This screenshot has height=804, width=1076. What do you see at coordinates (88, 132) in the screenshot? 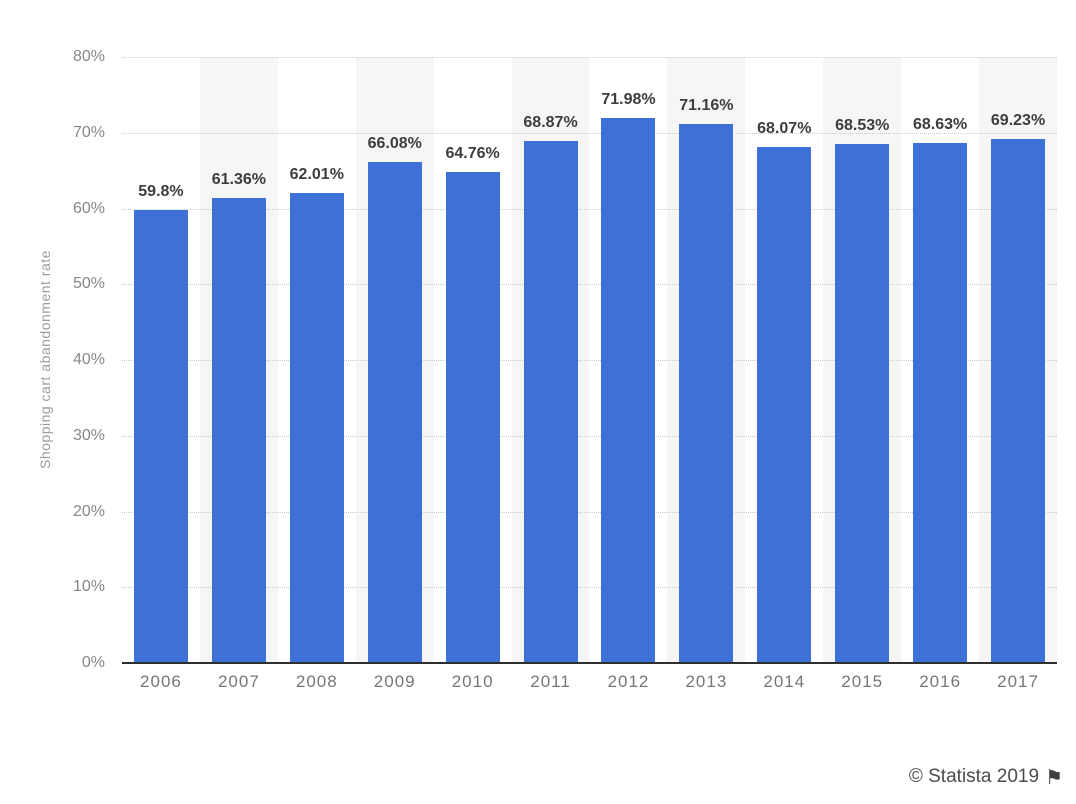
I see `y-tick-label-70: 70%` at bounding box center [88, 132].